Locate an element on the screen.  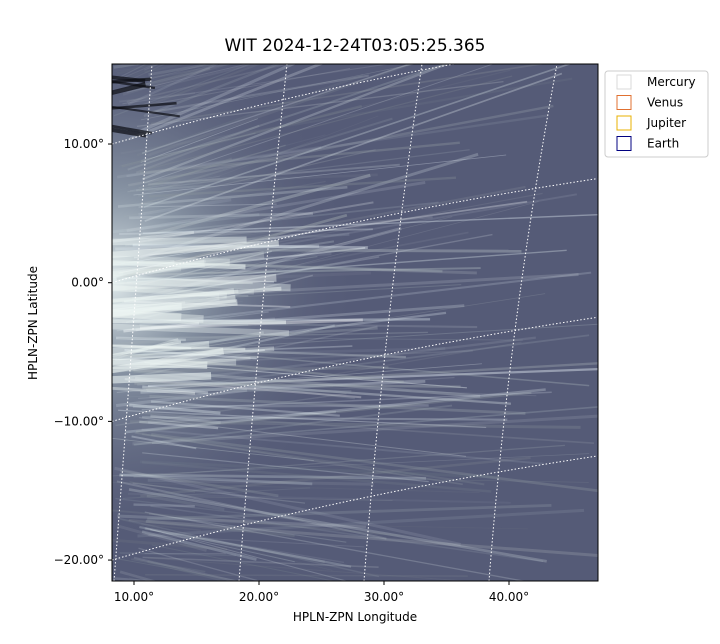
legend-label: Mercury is located at coordinates (671, 82).